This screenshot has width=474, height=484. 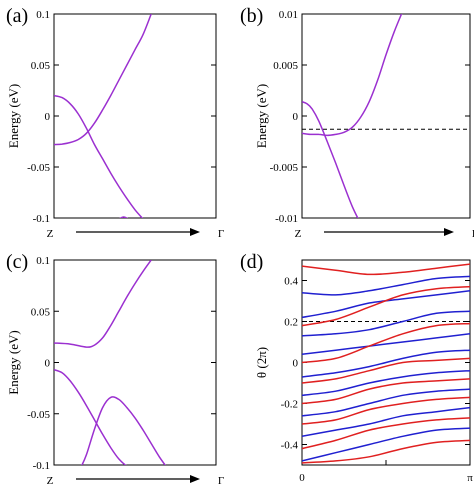 What do you see at coordinates (251, 16) in the screenshot?
I see `panel-label: (b)` at bounding box center [251, 16].